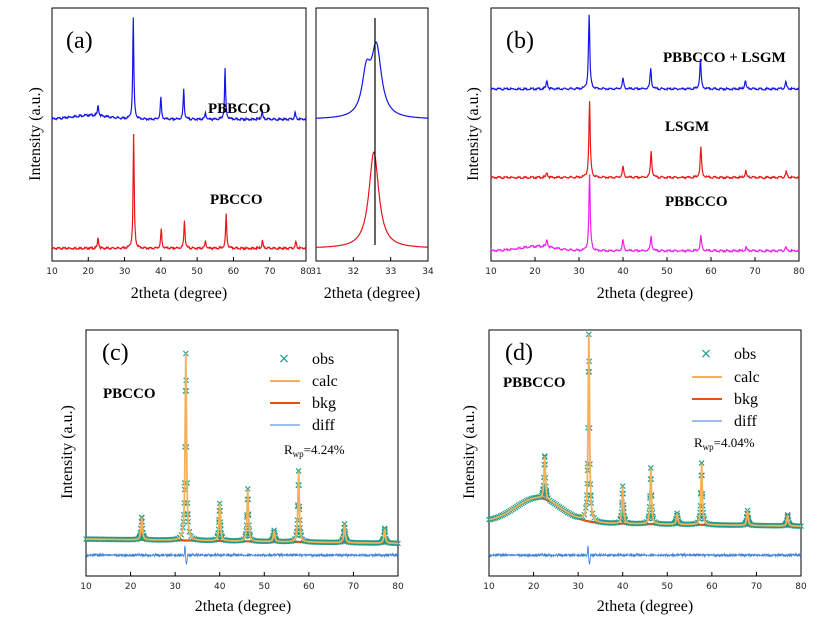  I want to click on panel-a-legend-pbbcco: PBBCCO, so click(239, 109).